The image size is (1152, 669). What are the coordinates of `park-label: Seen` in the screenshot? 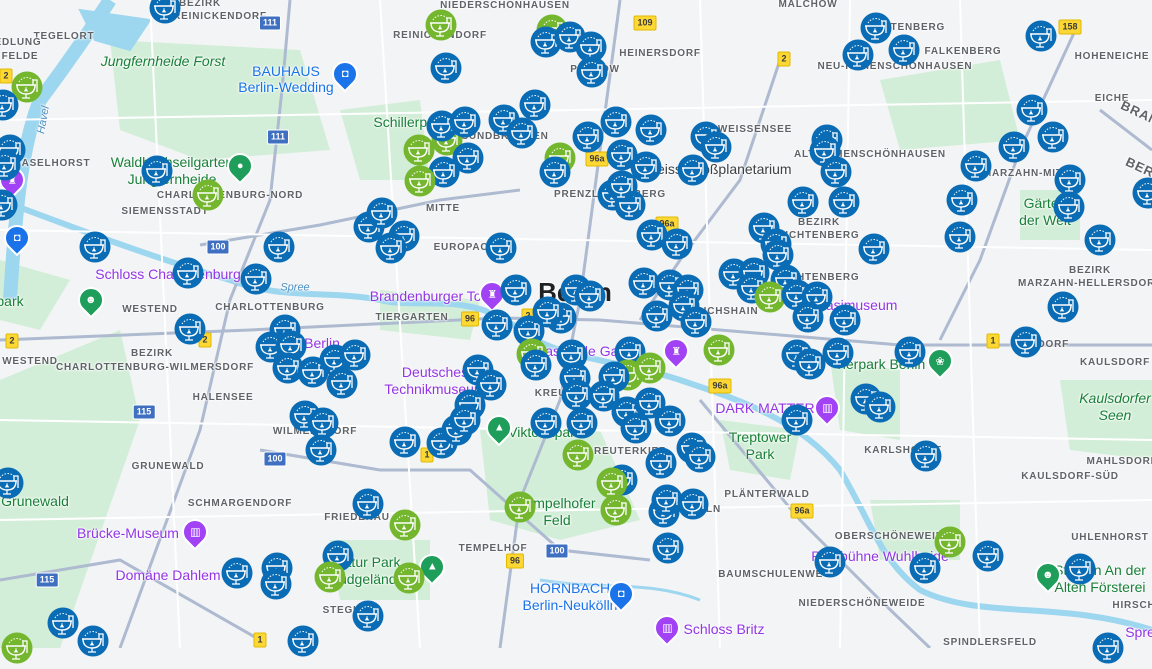 It's located at (1115, 415).